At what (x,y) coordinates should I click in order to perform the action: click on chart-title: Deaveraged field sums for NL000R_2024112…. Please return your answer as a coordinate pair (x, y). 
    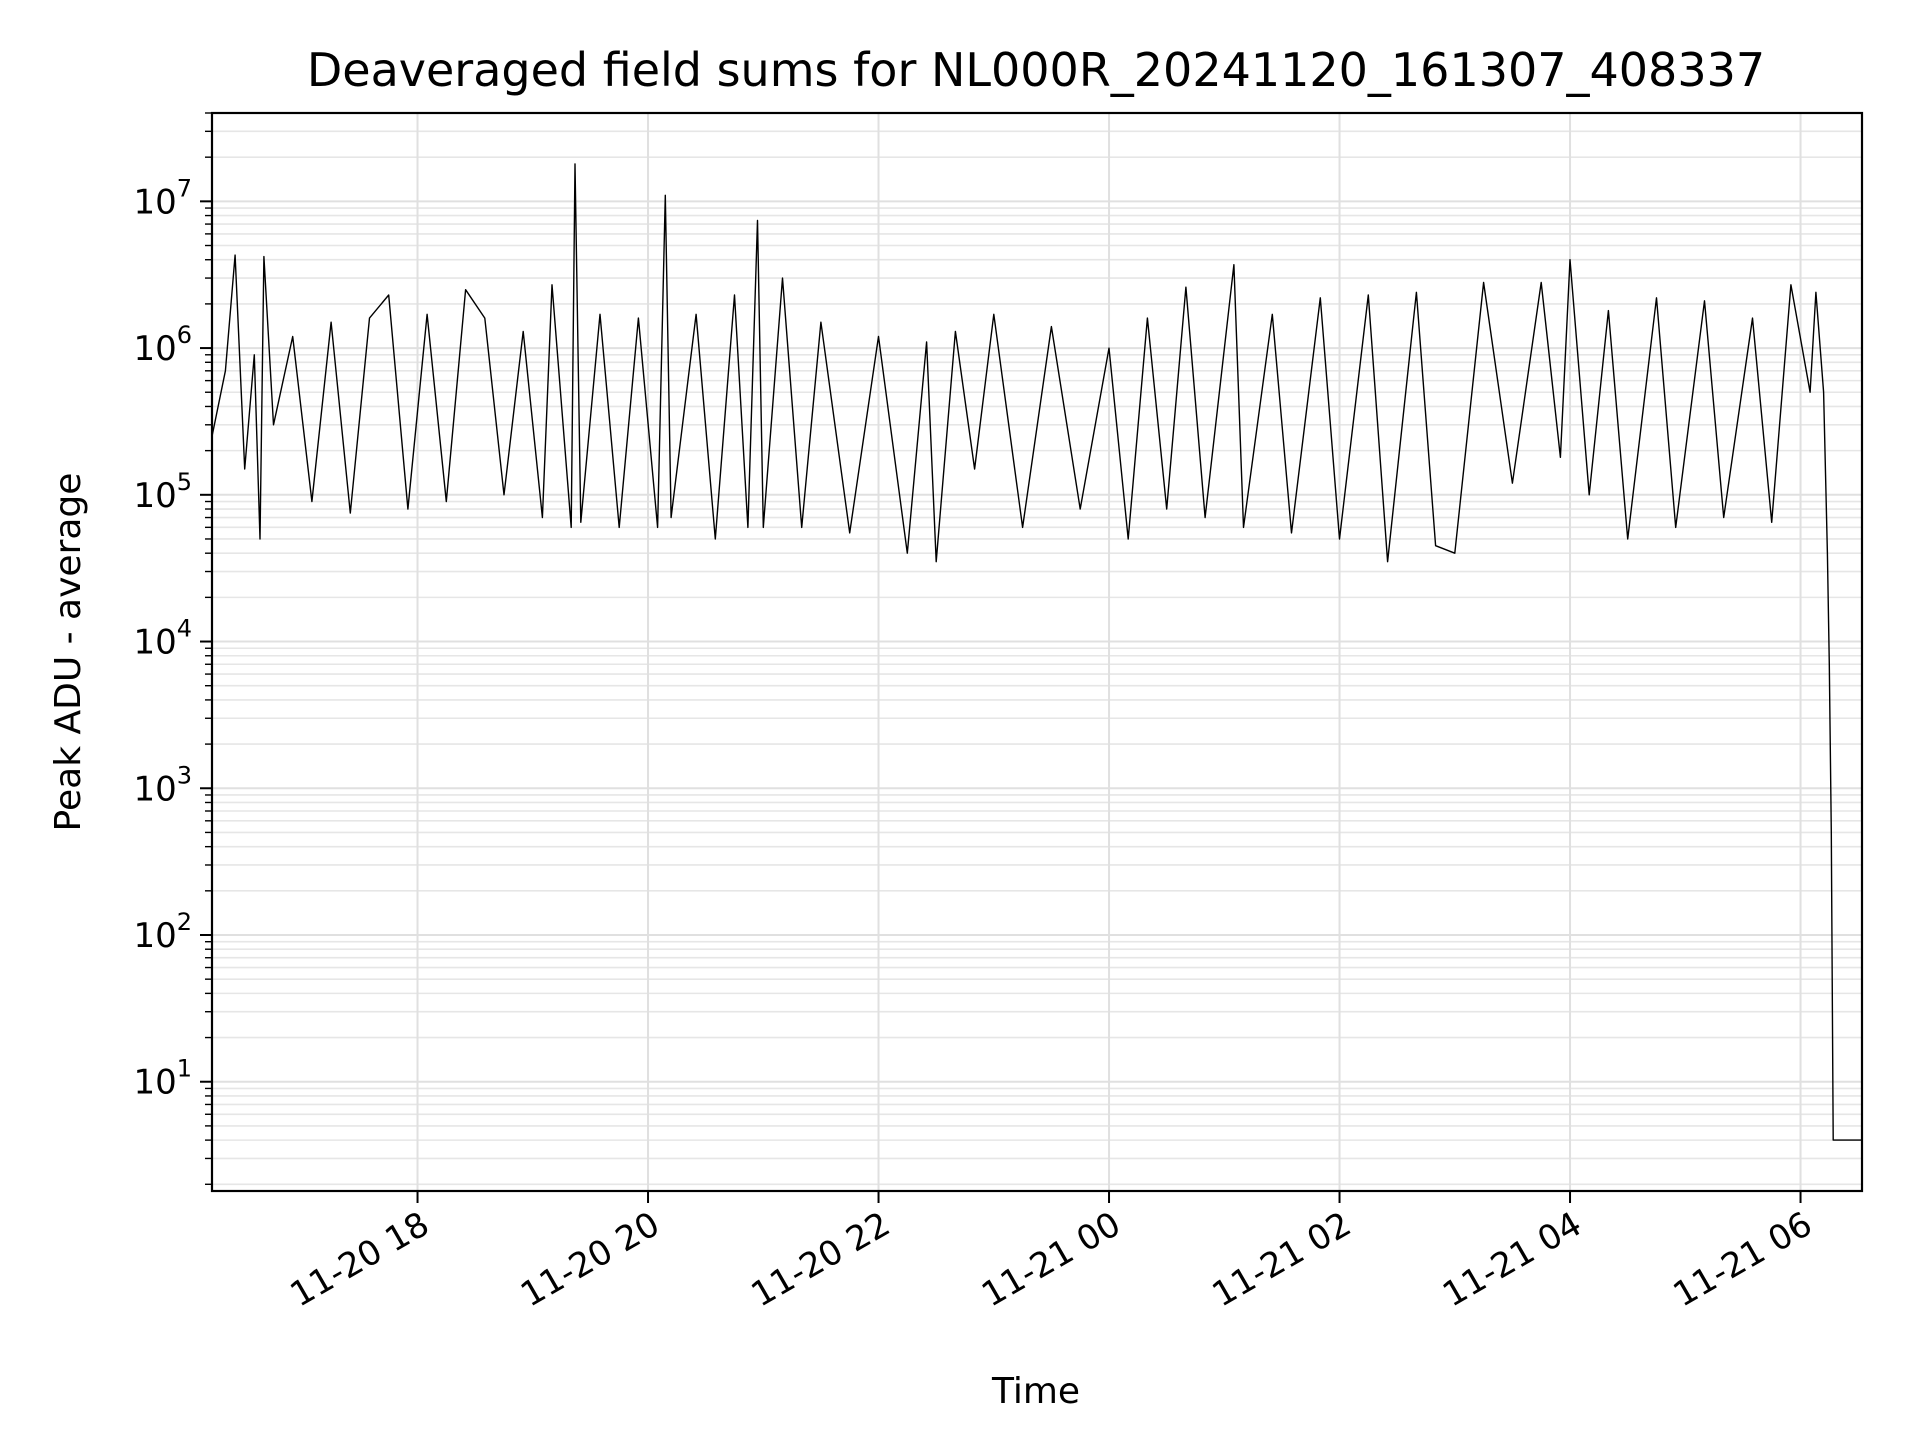
    Looking at the image, I should click on (1036, 70).